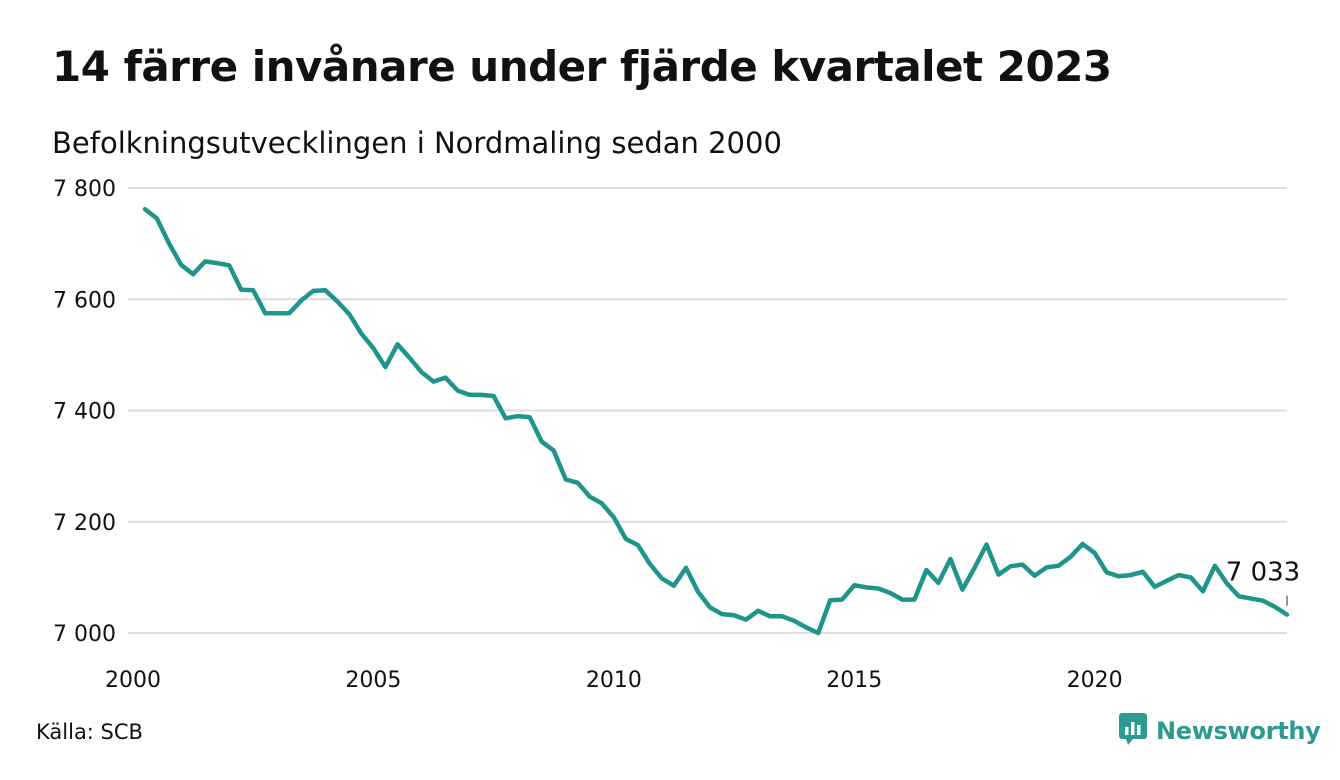  I want to click on newsworthy-logo-icon, so click(1133, 731).